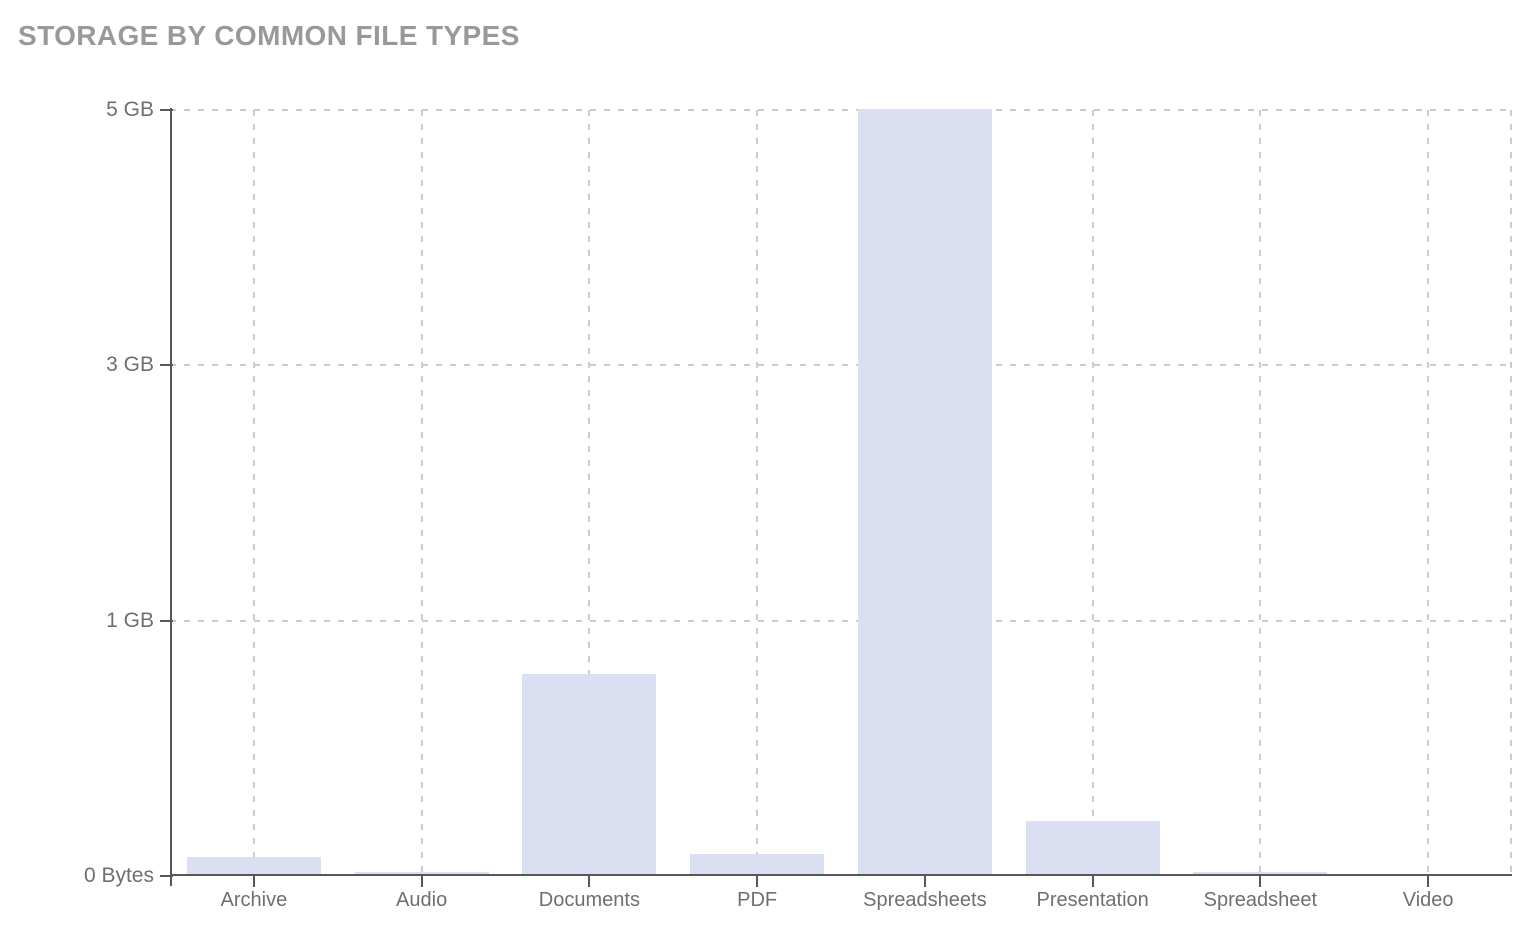 Image resolution: width=1536 pixels, height=939 pixels. What do you see at coordinates (1428, 900) in the screenshot?
I see `x-category-label: Video` at bounding box center [1428, 900].